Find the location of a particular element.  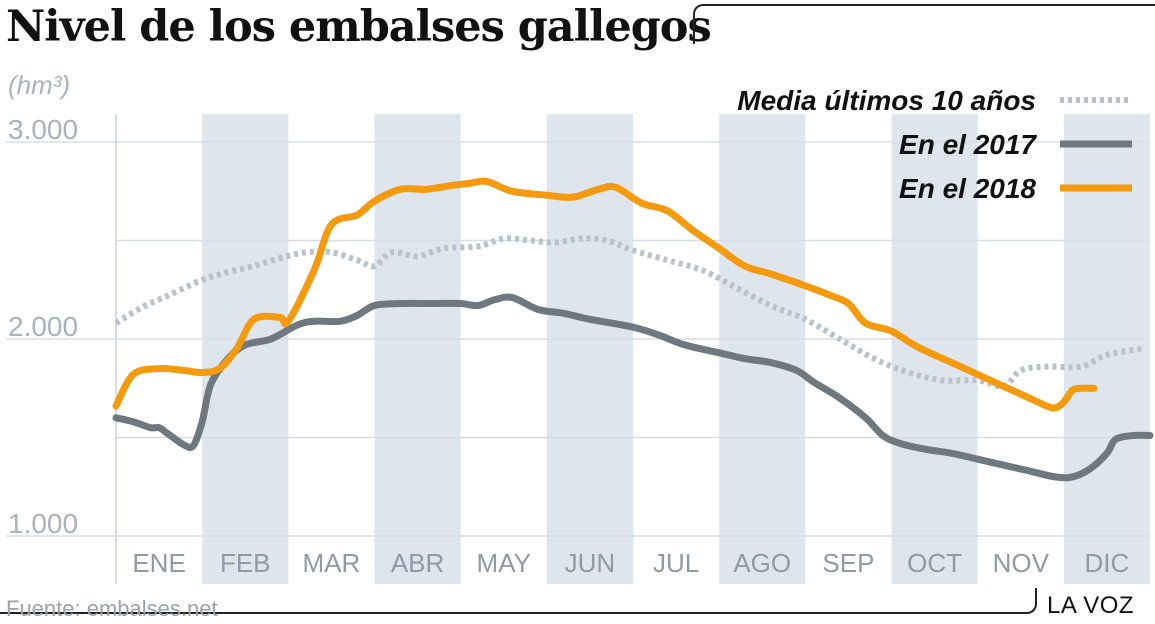

x-tick-sep: SEP is located at coordinates (848, 563).